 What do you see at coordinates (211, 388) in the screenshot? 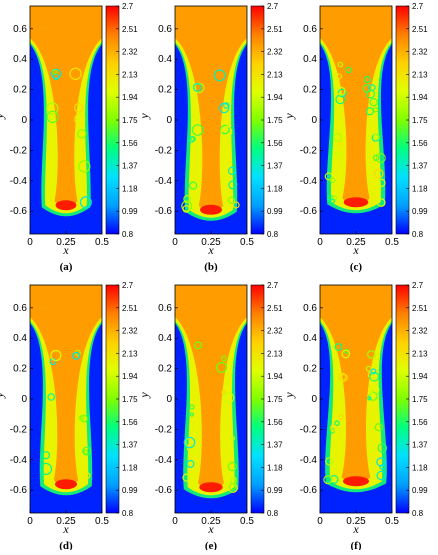
I see `heavy-fluid-core` at bounding box center [211, 388].